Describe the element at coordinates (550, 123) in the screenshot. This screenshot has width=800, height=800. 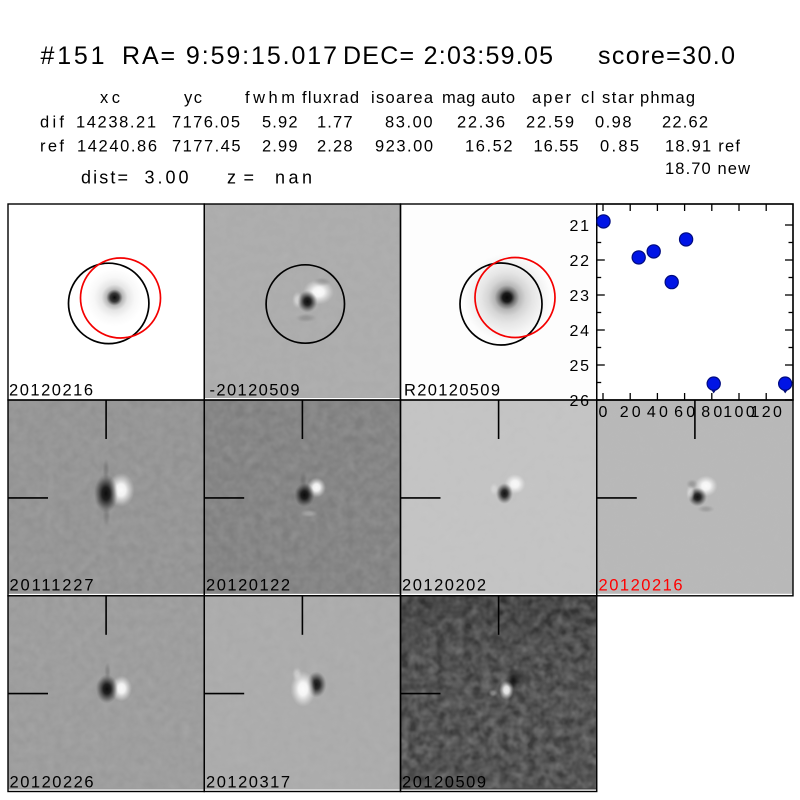
I see `svg-text: 22.59` at that location.